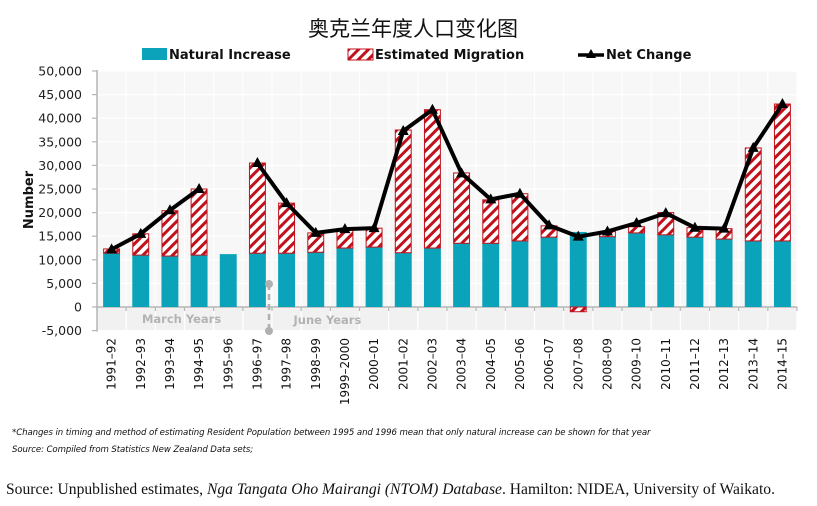 The image size is (817, 506). Describe the element at coordinates (60, 189) in the screenshot. I see `y-tick-label: 25,000` at that location.